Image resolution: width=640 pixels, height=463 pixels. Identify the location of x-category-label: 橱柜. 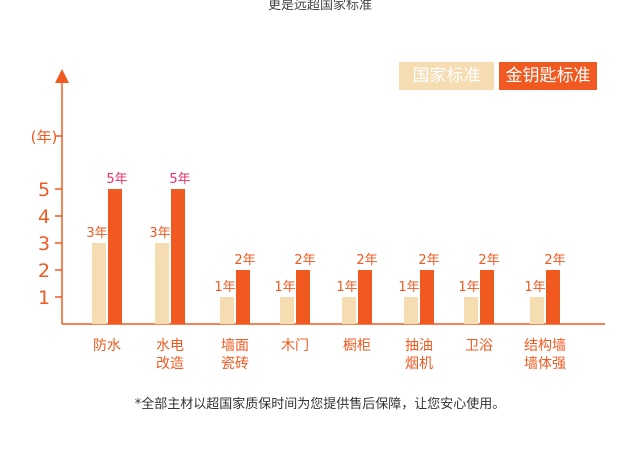
(357, 346).